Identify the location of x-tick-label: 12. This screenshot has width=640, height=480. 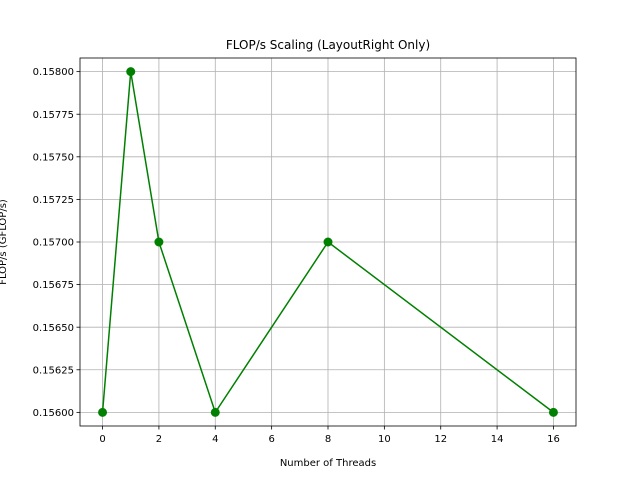
(440, 439).